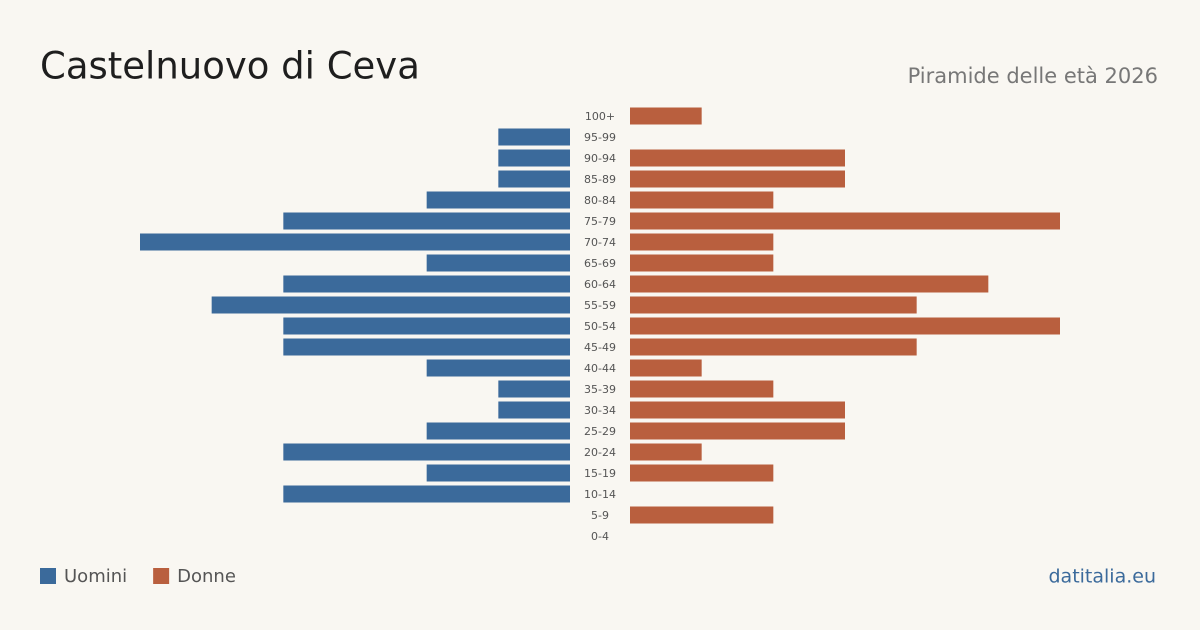 This screenshot has height=630, width=1200. What do you see at coordinates (600, 347) in the screenshot?
I see `age-label: 45-49` at bounding box center [600, 347].